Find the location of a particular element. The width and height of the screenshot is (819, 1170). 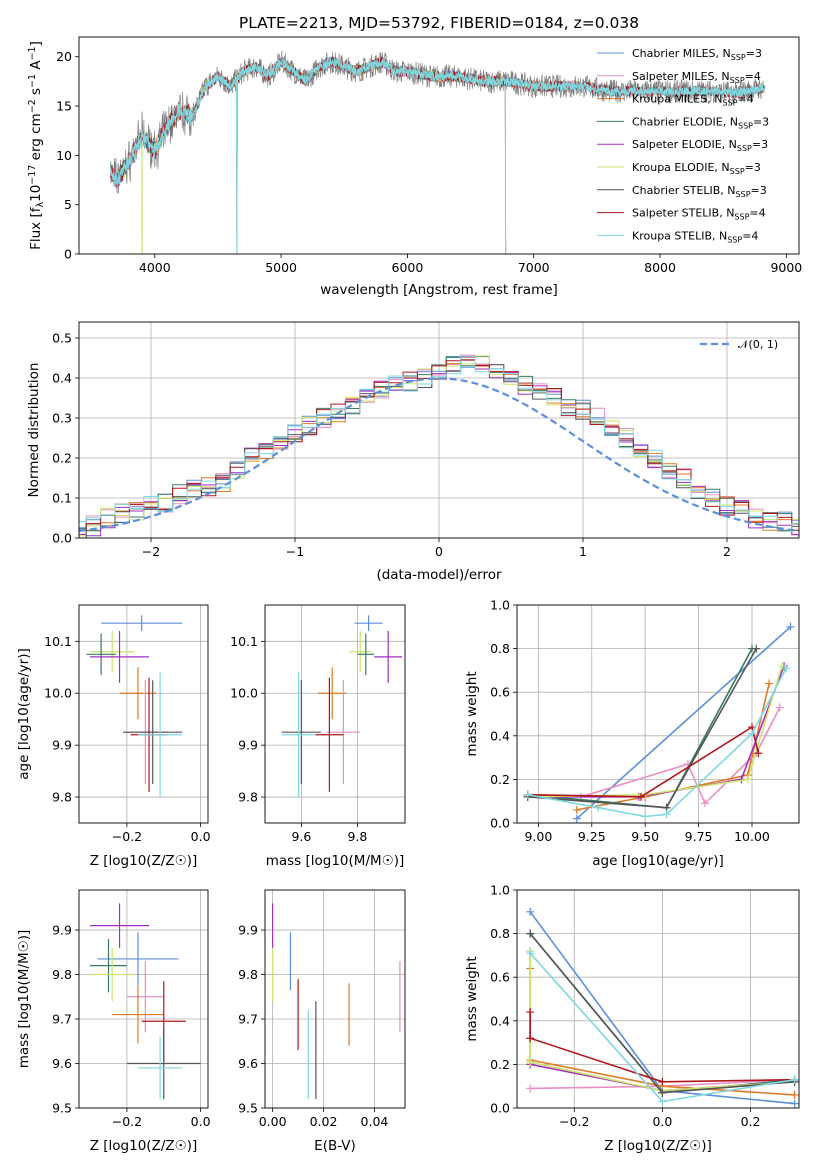

x-tick-label: 1 is located at coordinates (583, 551).